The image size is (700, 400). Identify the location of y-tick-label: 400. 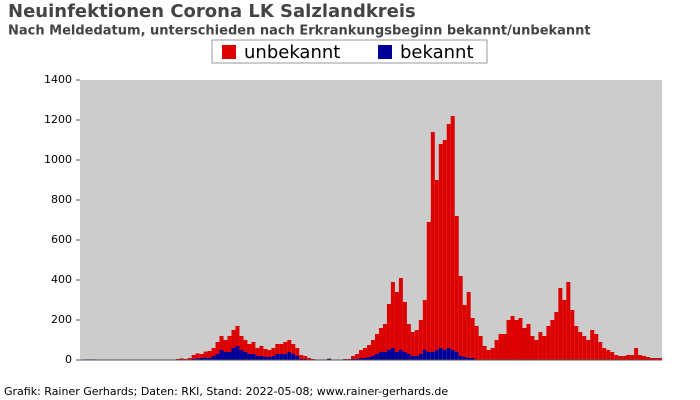
(61, 279).